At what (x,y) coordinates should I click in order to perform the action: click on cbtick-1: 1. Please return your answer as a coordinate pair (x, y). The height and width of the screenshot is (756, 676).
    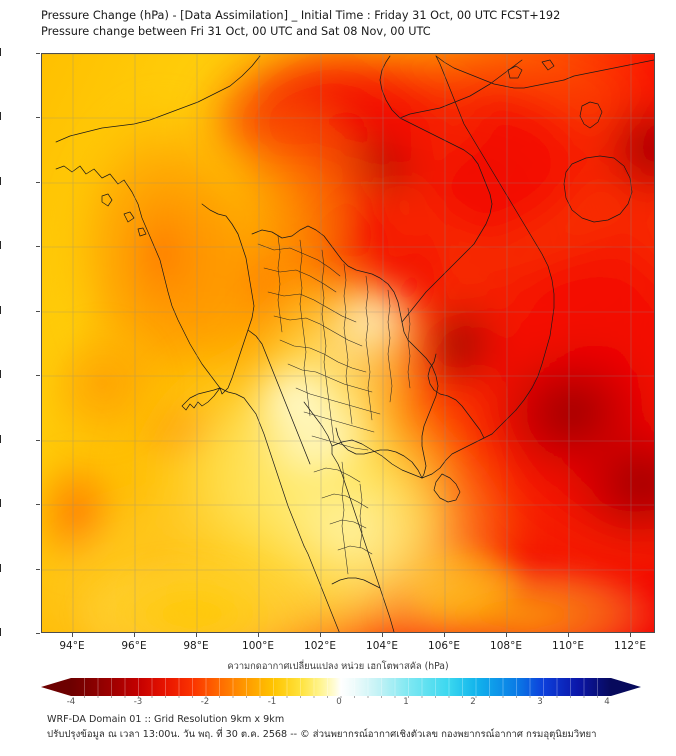
    Looking at the image, I should click on (406, 702).